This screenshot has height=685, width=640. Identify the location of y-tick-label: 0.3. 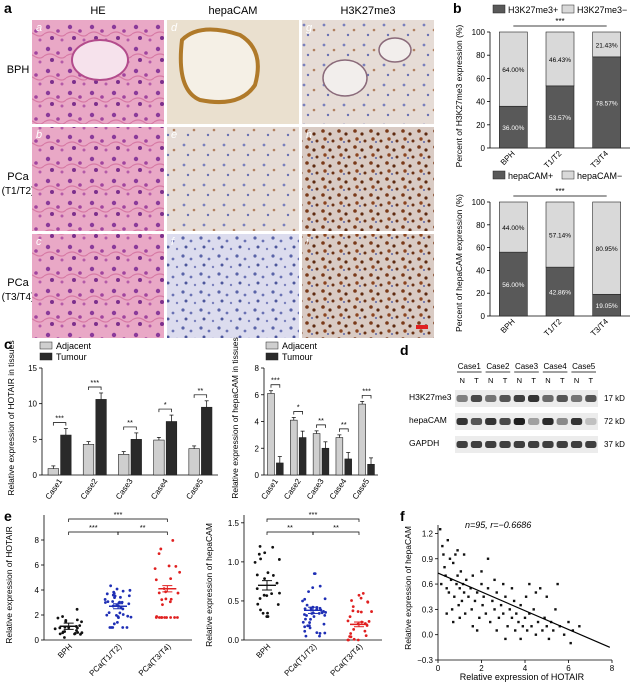
(428, 609).